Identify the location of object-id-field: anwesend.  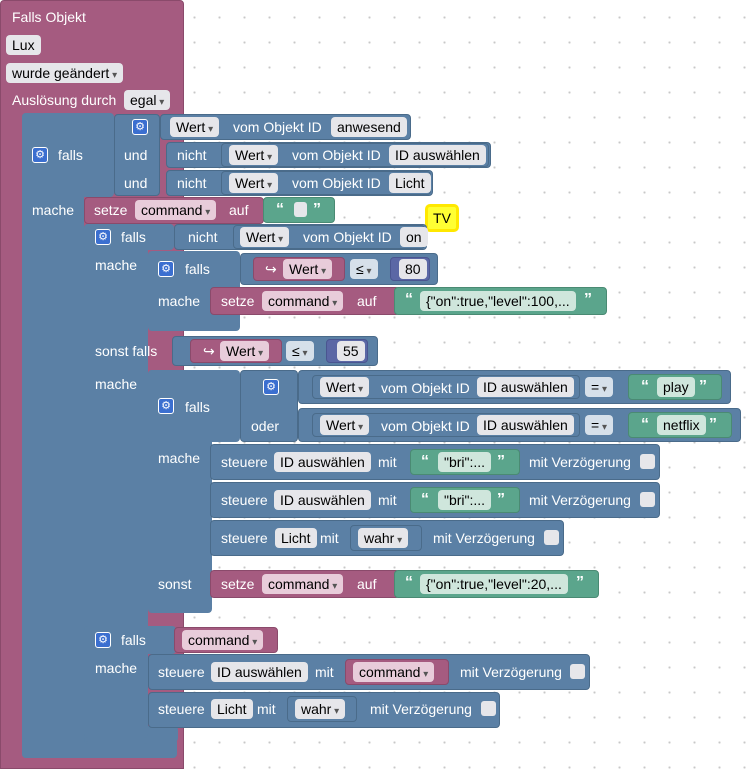
(369, 127).